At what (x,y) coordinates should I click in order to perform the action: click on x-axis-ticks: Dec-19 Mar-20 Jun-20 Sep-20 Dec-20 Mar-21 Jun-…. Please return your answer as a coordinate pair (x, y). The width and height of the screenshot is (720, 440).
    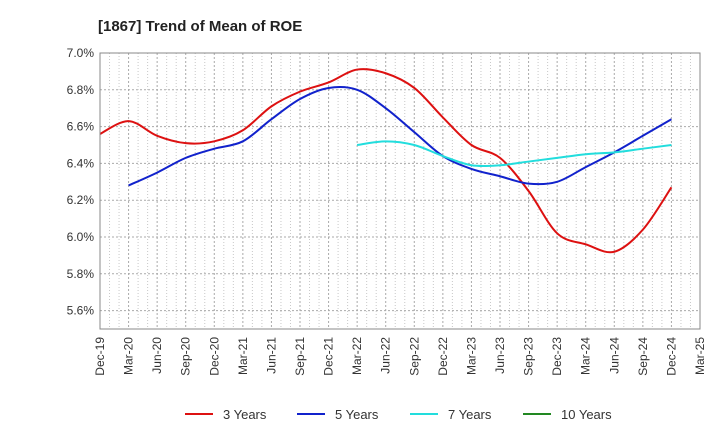
    Looking at the image, I should click on (400, 356).